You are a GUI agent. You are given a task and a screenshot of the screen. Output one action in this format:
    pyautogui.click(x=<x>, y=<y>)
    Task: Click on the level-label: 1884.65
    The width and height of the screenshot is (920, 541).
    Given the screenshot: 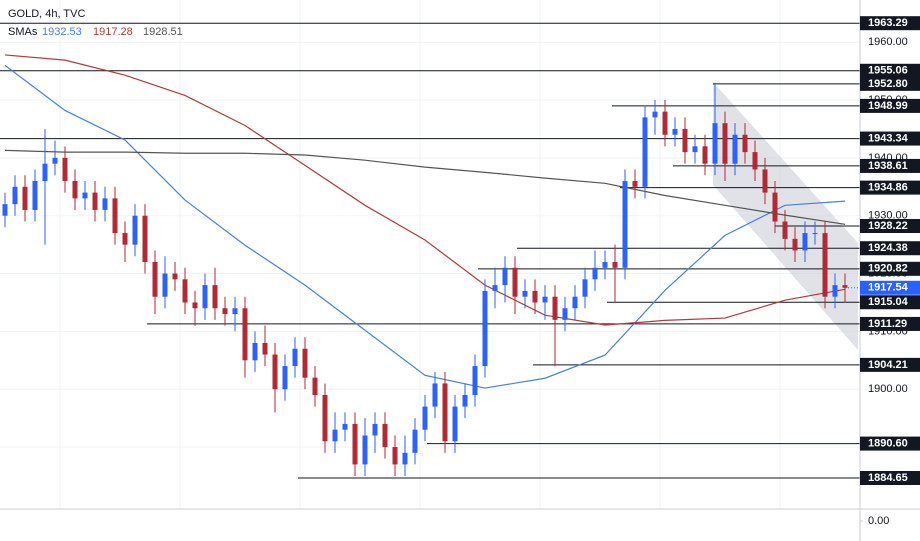 What is the action you would take?
    pyautogui.click(x=888, y=478)
    